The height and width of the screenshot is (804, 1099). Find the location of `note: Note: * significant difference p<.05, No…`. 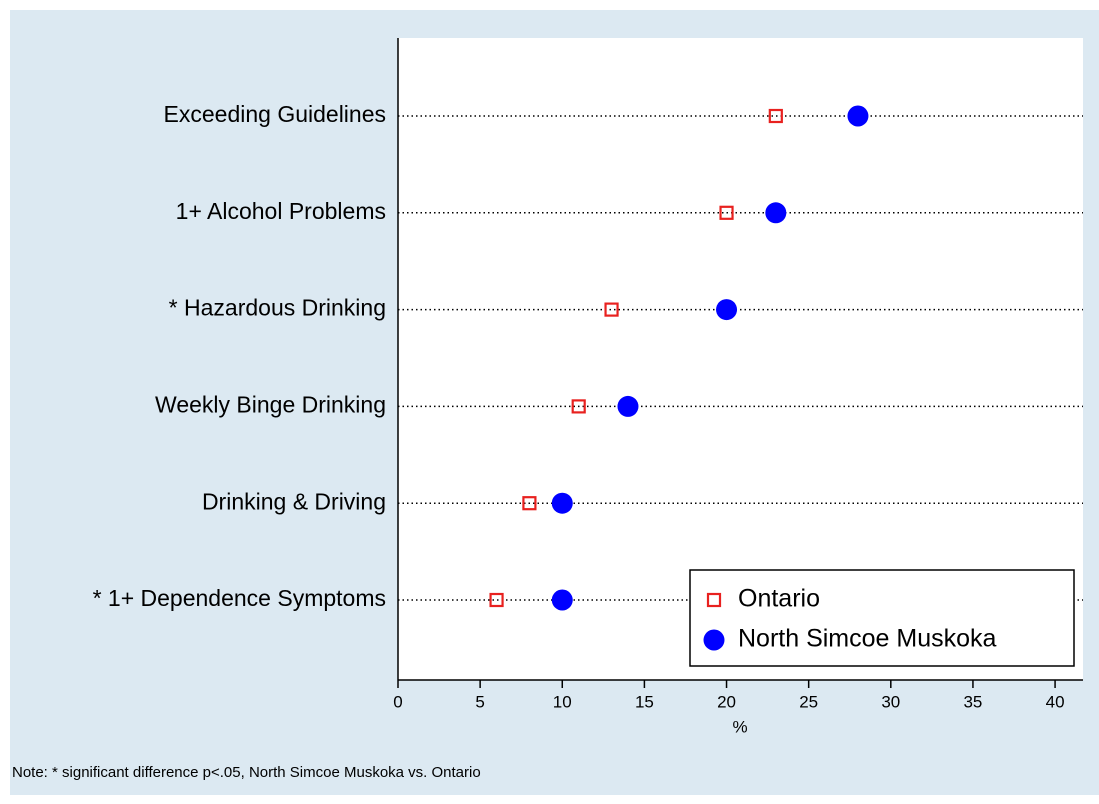

note: Note: * significant difference p<.05, No… is located at coordinates (246, 772).